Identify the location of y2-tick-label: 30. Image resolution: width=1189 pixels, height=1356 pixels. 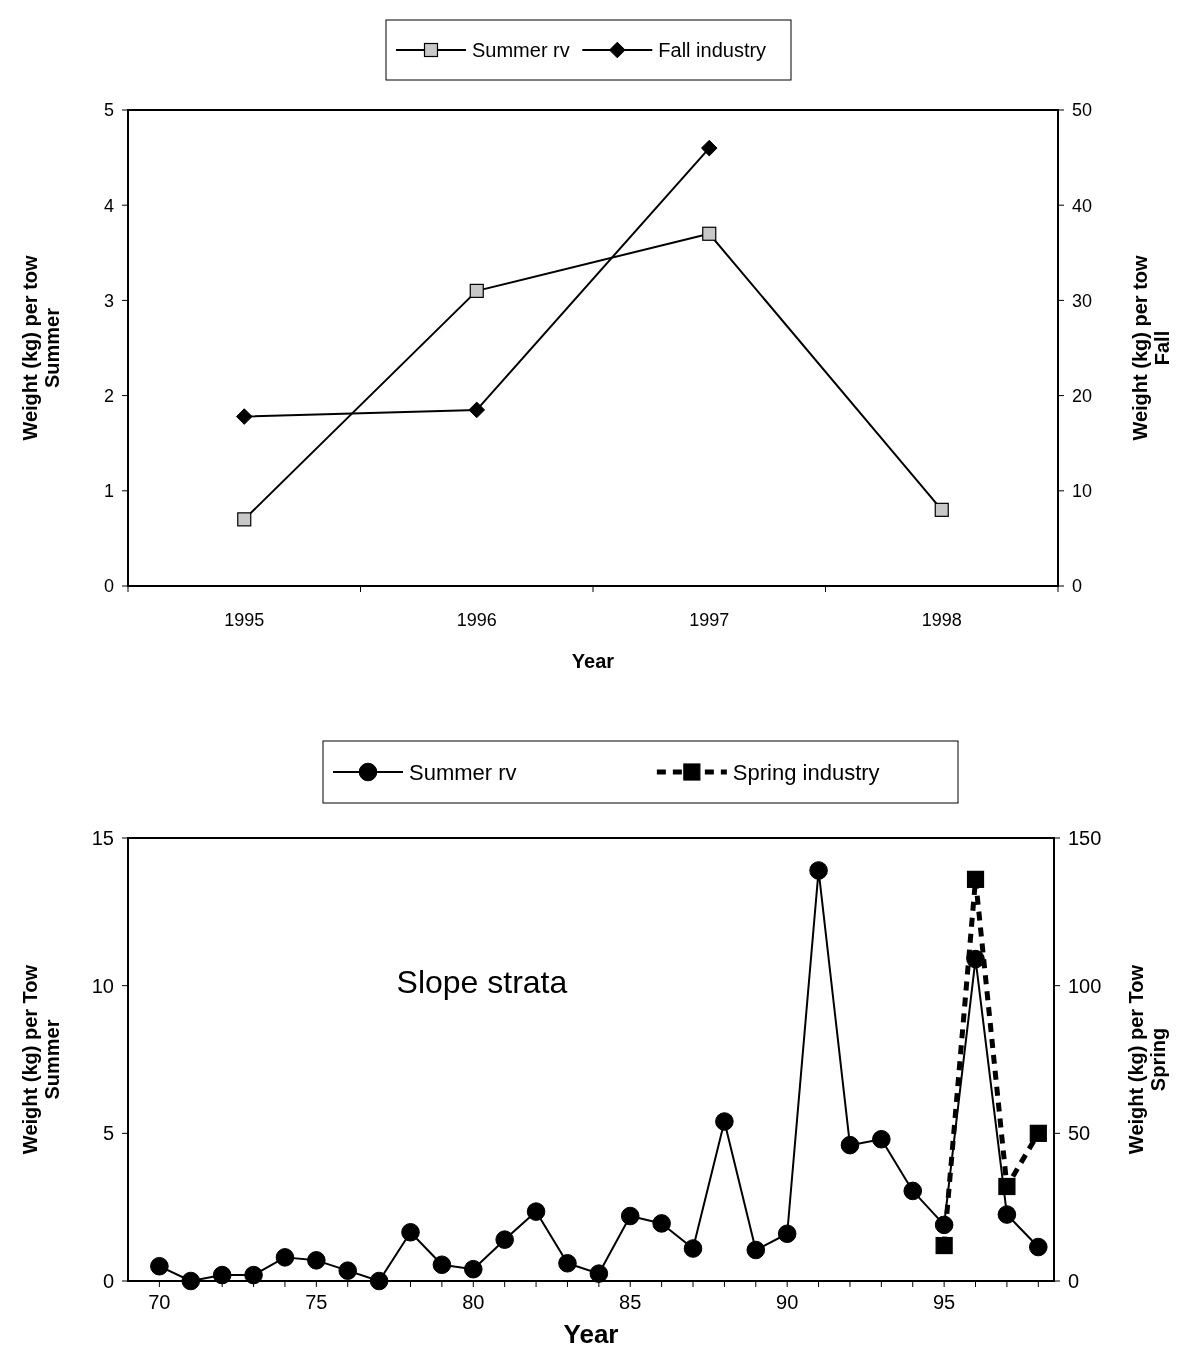
(1082, 300).